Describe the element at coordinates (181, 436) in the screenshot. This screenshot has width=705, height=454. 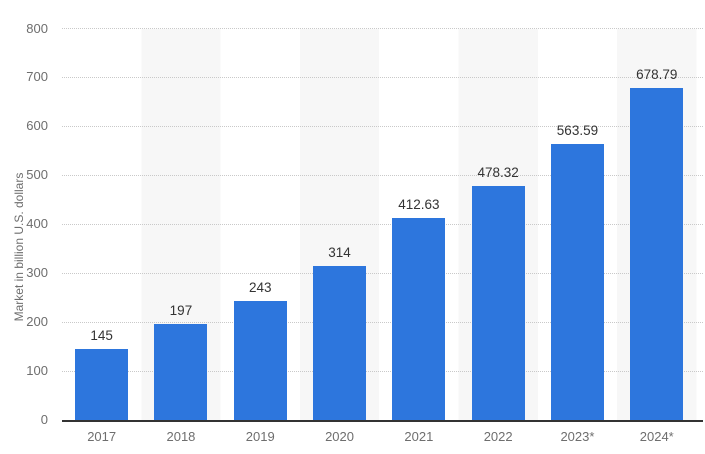
I see `x-tick-label: 2018` at that location.